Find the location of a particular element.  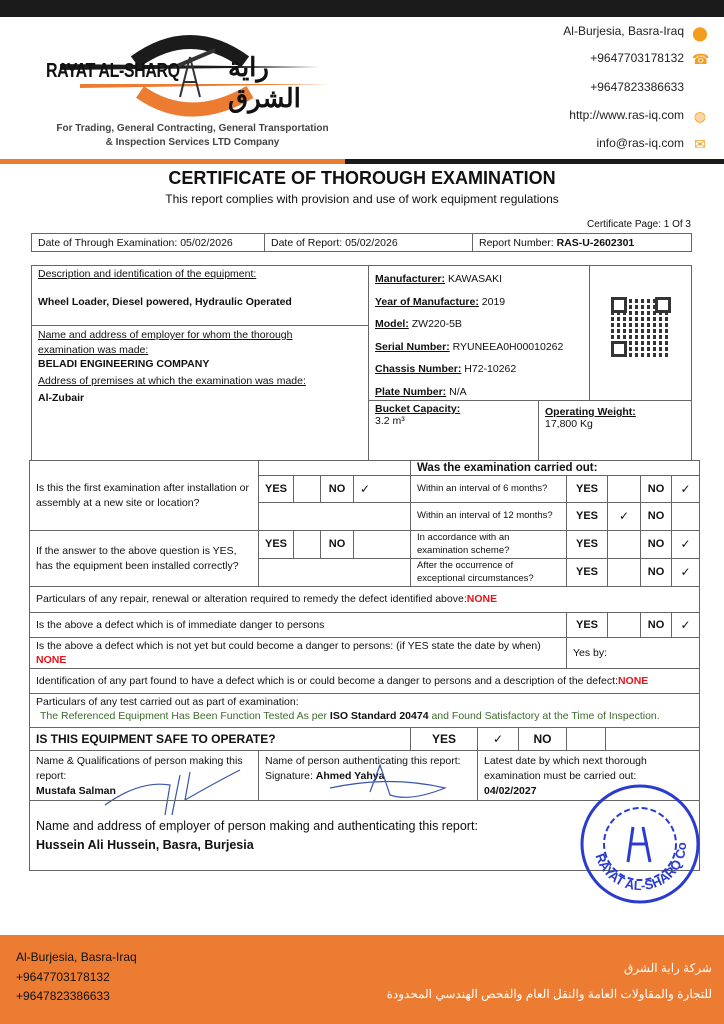

q2-no: NO is located at coordinates (337, 544).